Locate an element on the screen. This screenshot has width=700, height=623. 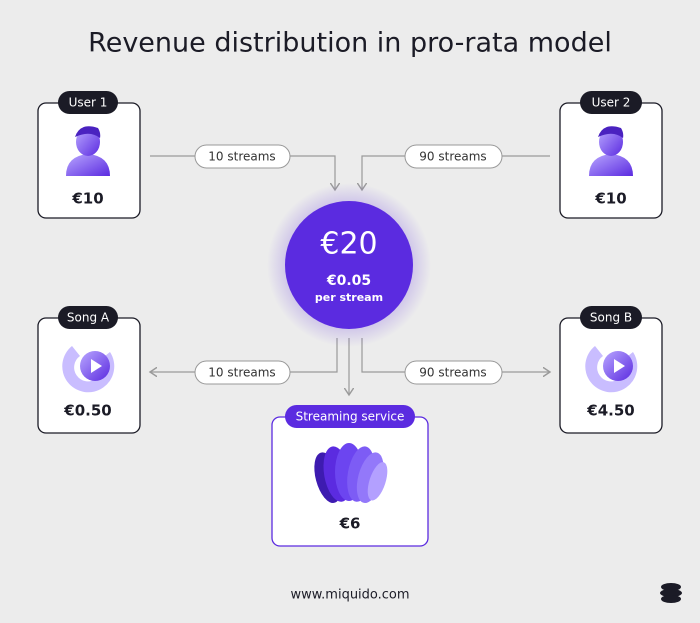
pool-amount: €20 is located at coordinates (348, 244).